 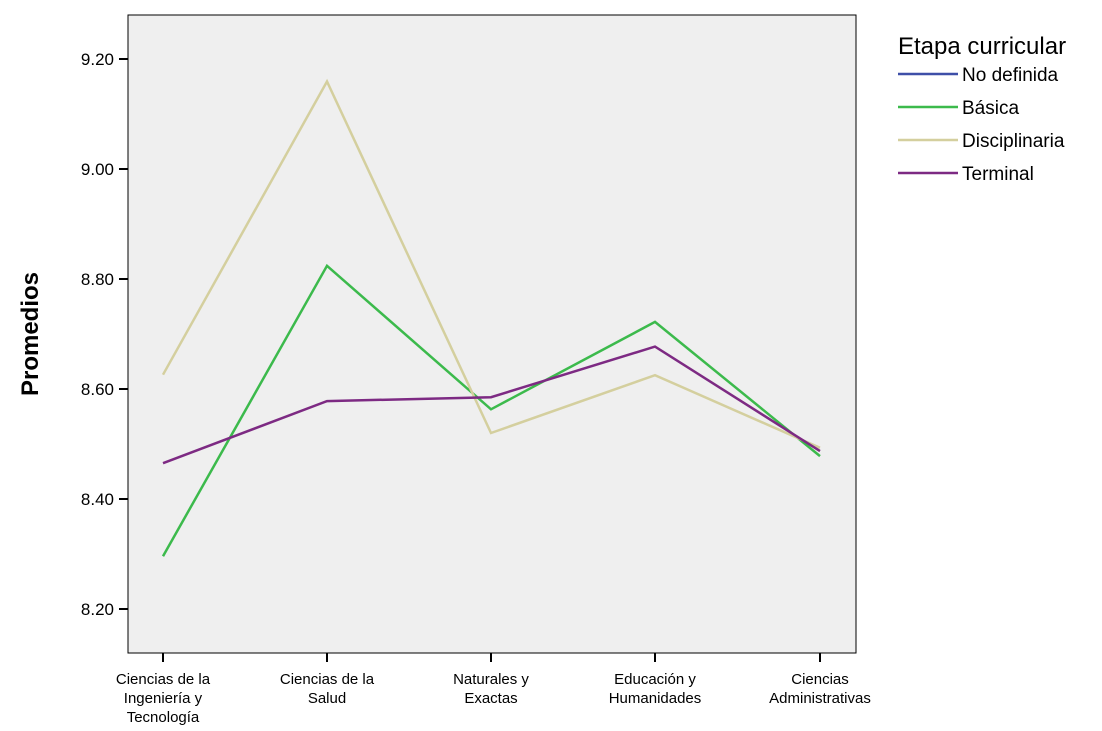 I want to click on legend-title: Etapa curricular, so click(x=982, y=46).